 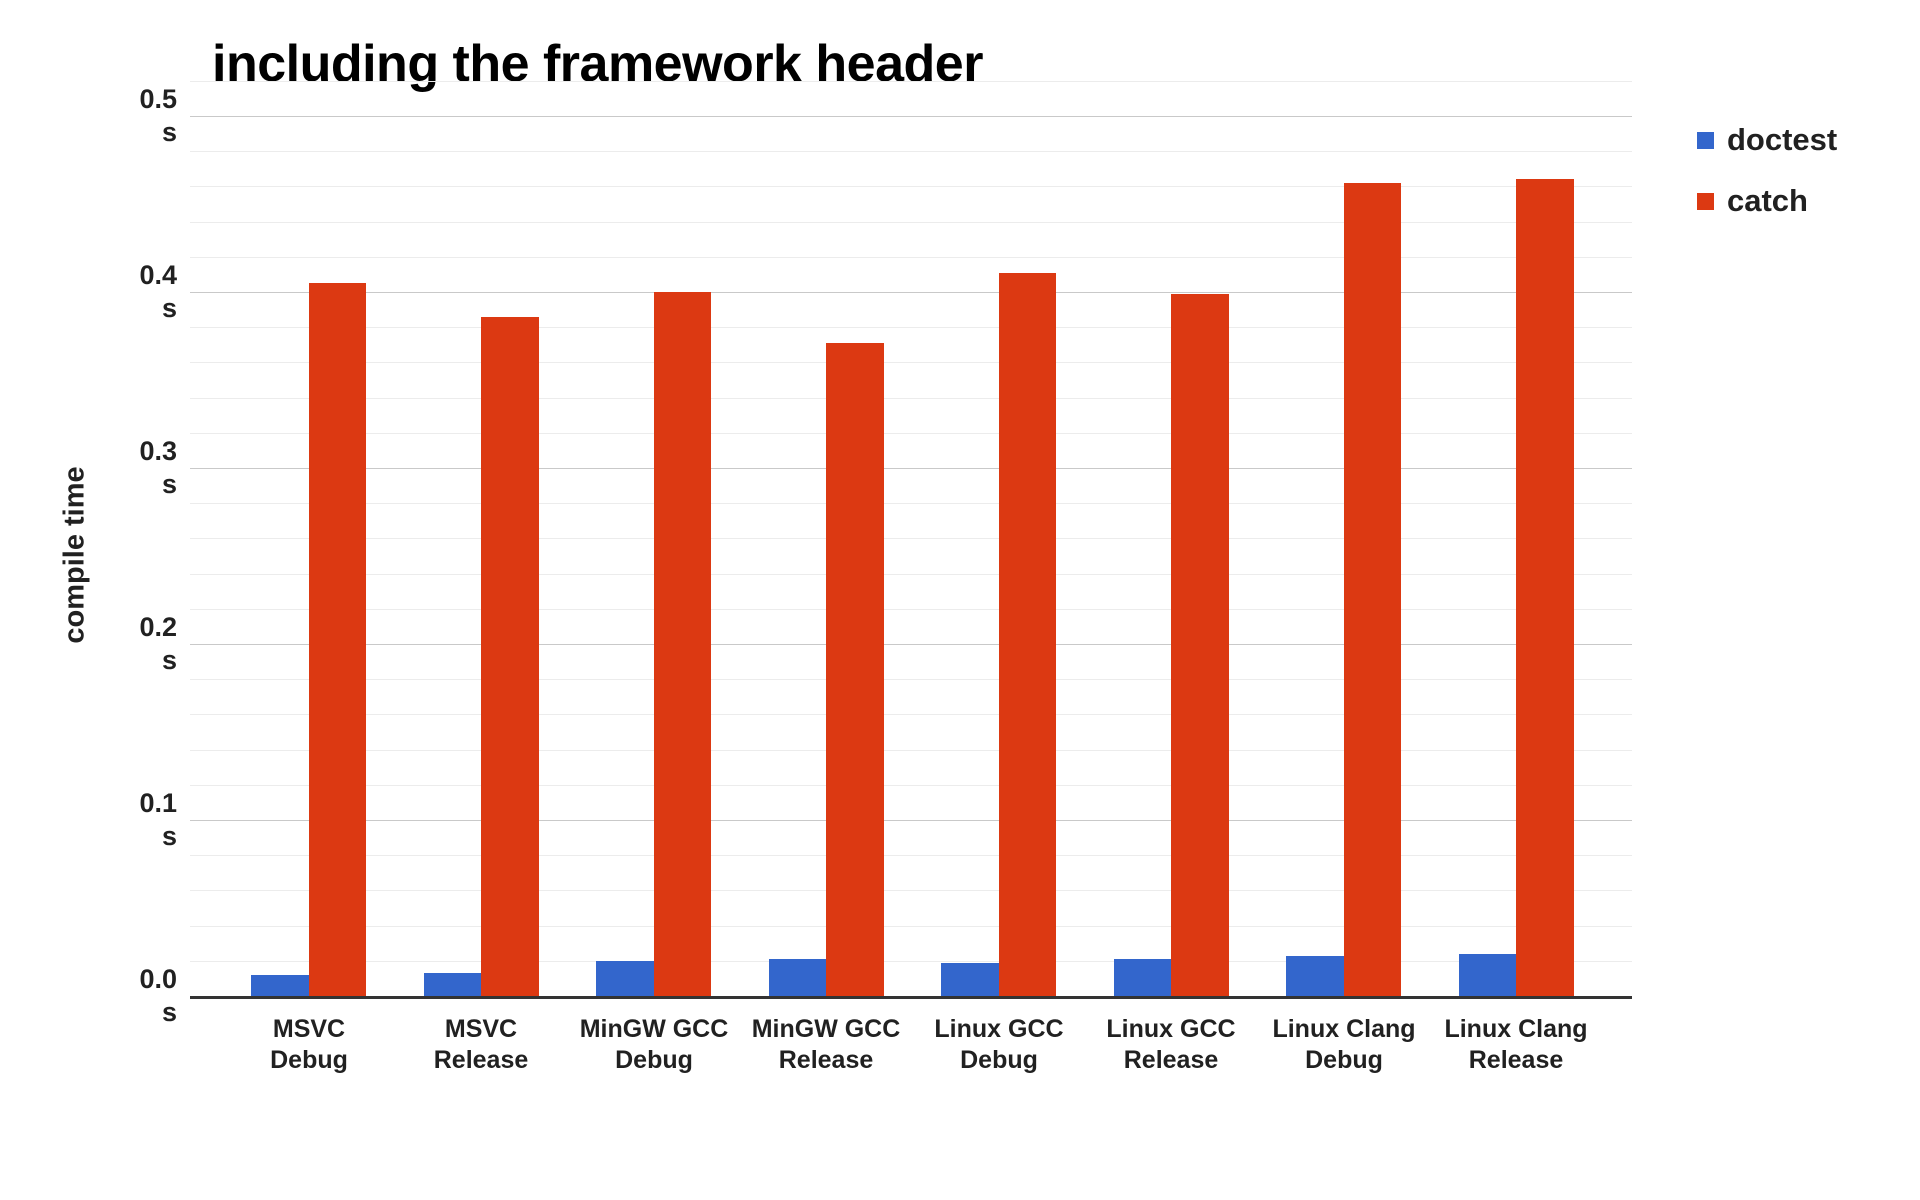 I want to click on legend-item-doctest: doctest, so click(x=1767, y=140).